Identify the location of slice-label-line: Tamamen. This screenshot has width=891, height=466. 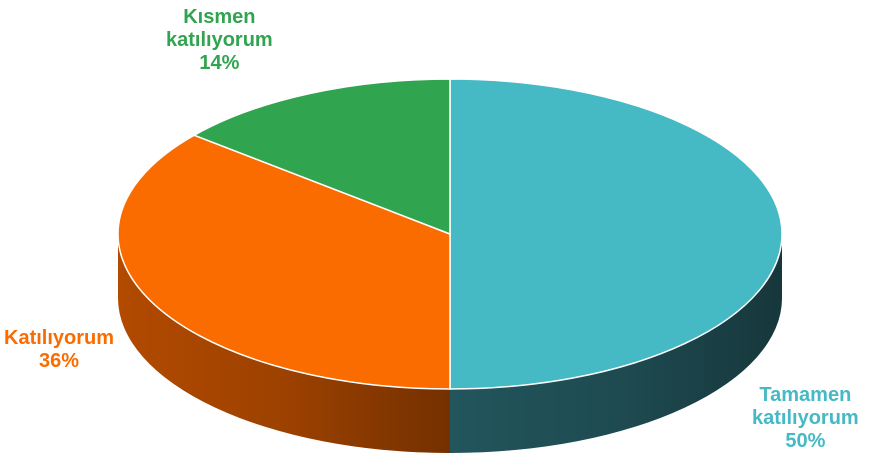
(805, 395).